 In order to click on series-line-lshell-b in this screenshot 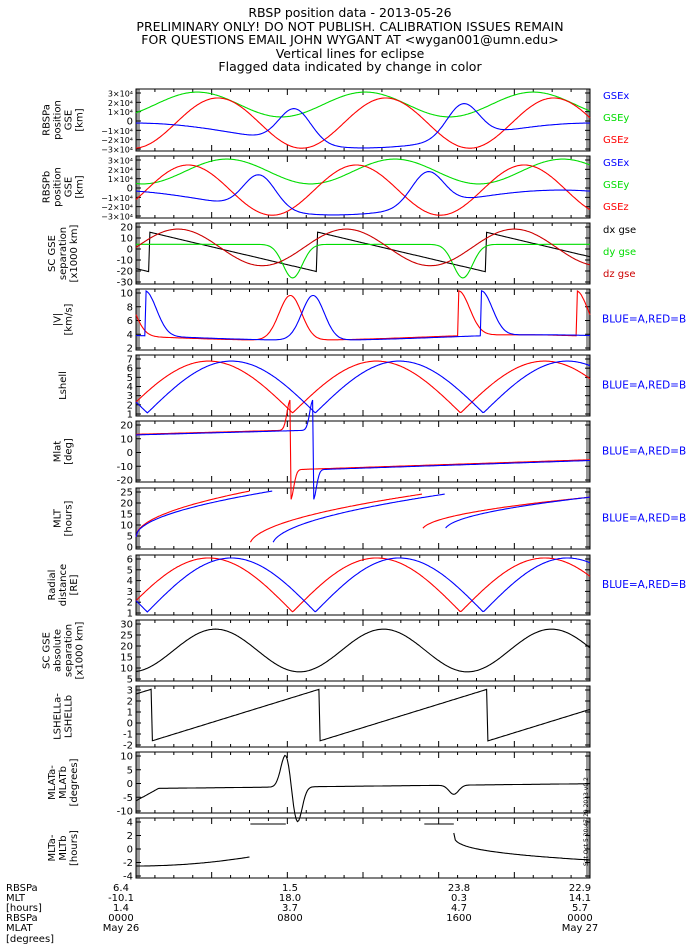, I will do `click(363, 387)`.